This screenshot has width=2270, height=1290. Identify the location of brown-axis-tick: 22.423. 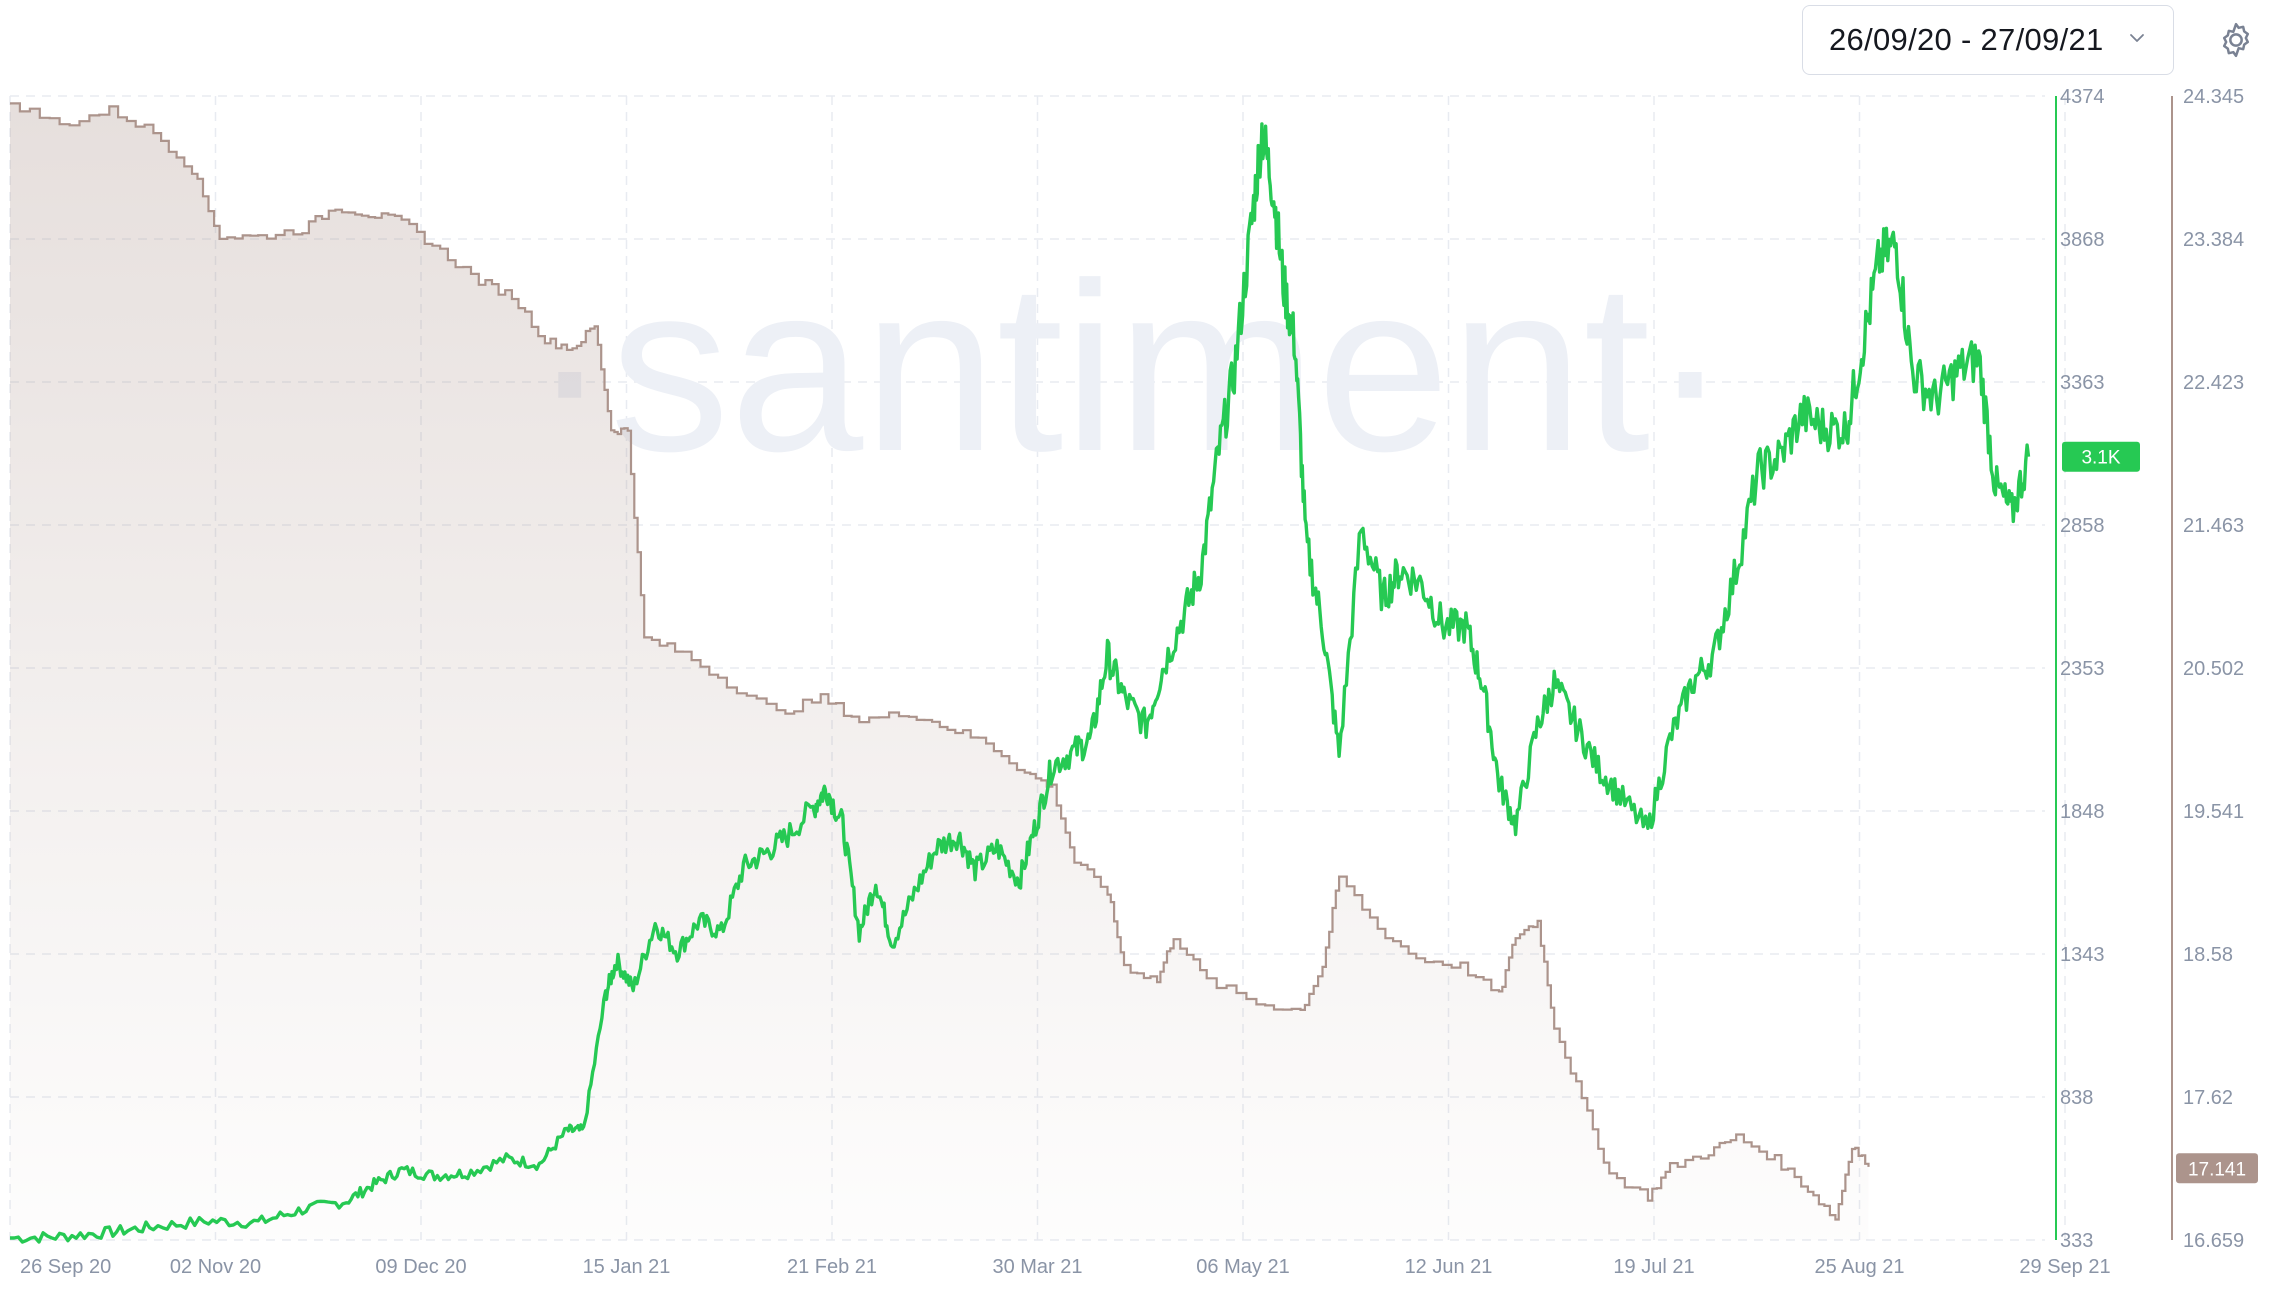
(2213, 383).